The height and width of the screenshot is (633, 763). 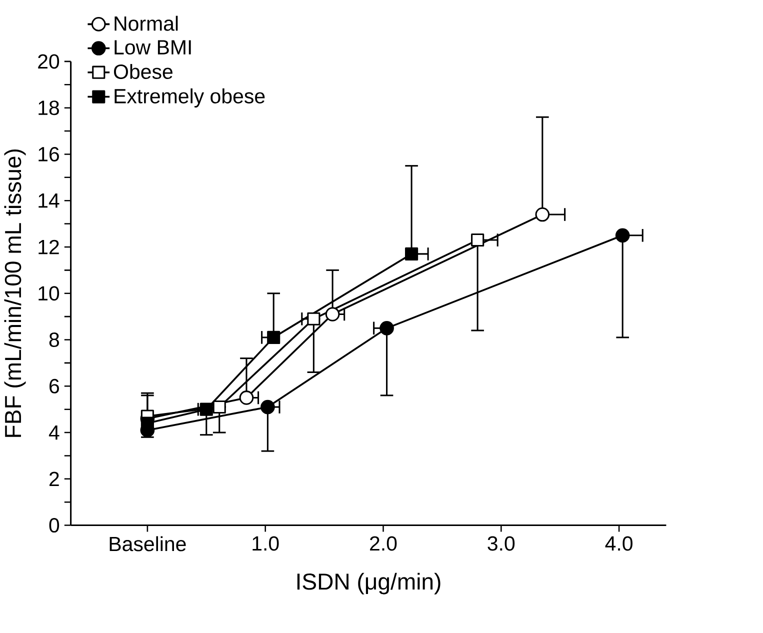 What do you see at coordinates (143, 72) in the screenshot?
I see `legend-label: Obese` at bounding box center [143, 72].